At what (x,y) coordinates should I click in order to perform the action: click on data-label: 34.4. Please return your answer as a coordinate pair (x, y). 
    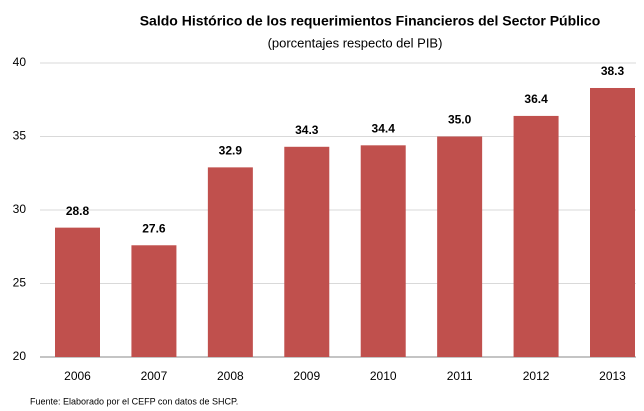
    Looking at the image, I should click on (384, 128).